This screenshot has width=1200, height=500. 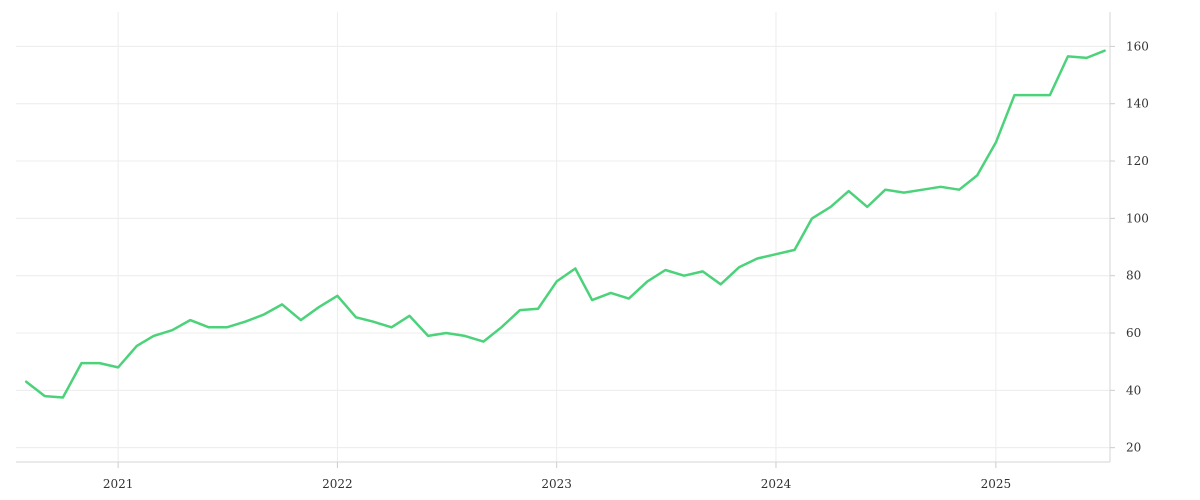 What do you see at coordinates (1133, 390) in the screenshot?
I see `y-tick-label: 40` at bounding box center [1133, 390].